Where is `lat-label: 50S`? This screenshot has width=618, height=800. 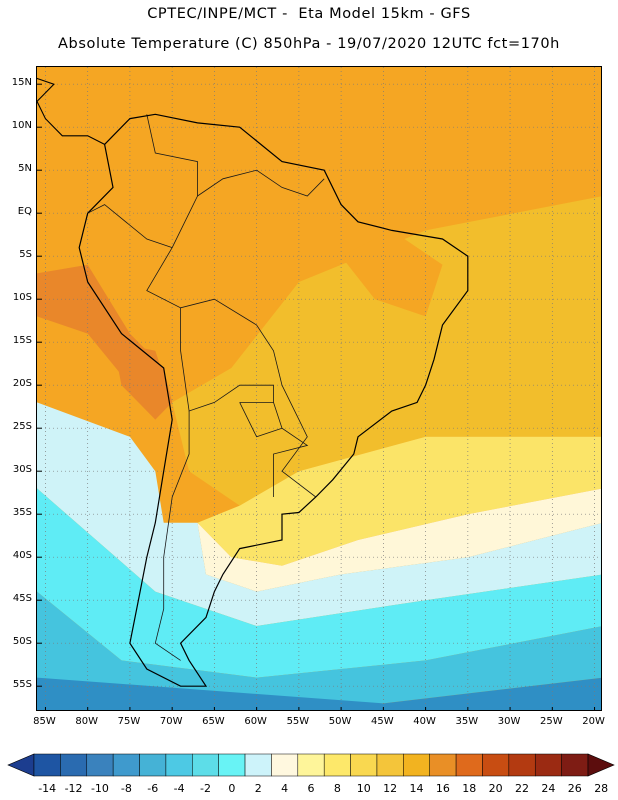
lat-label: 50S is located at coordinates (22, 642).